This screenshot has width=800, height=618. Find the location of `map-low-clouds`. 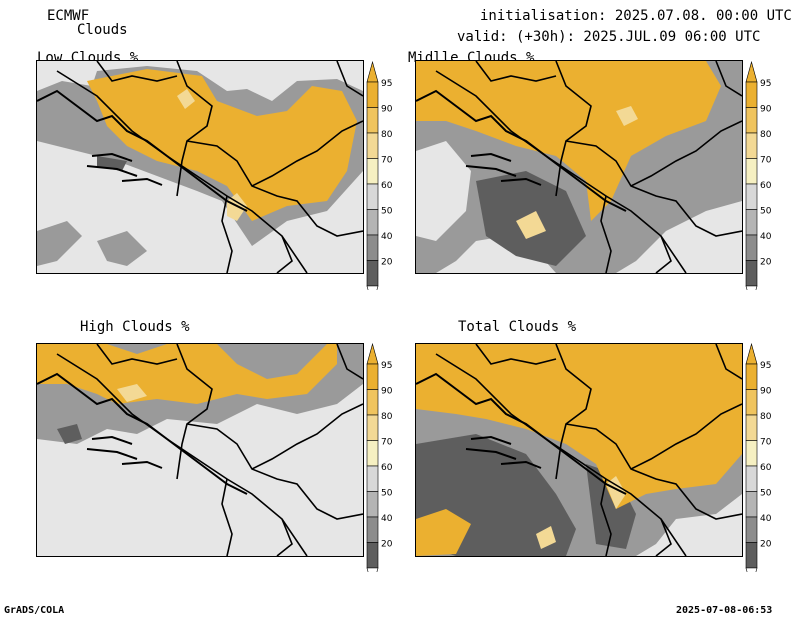

map-low-clouds is located at coordinates (200, 167).